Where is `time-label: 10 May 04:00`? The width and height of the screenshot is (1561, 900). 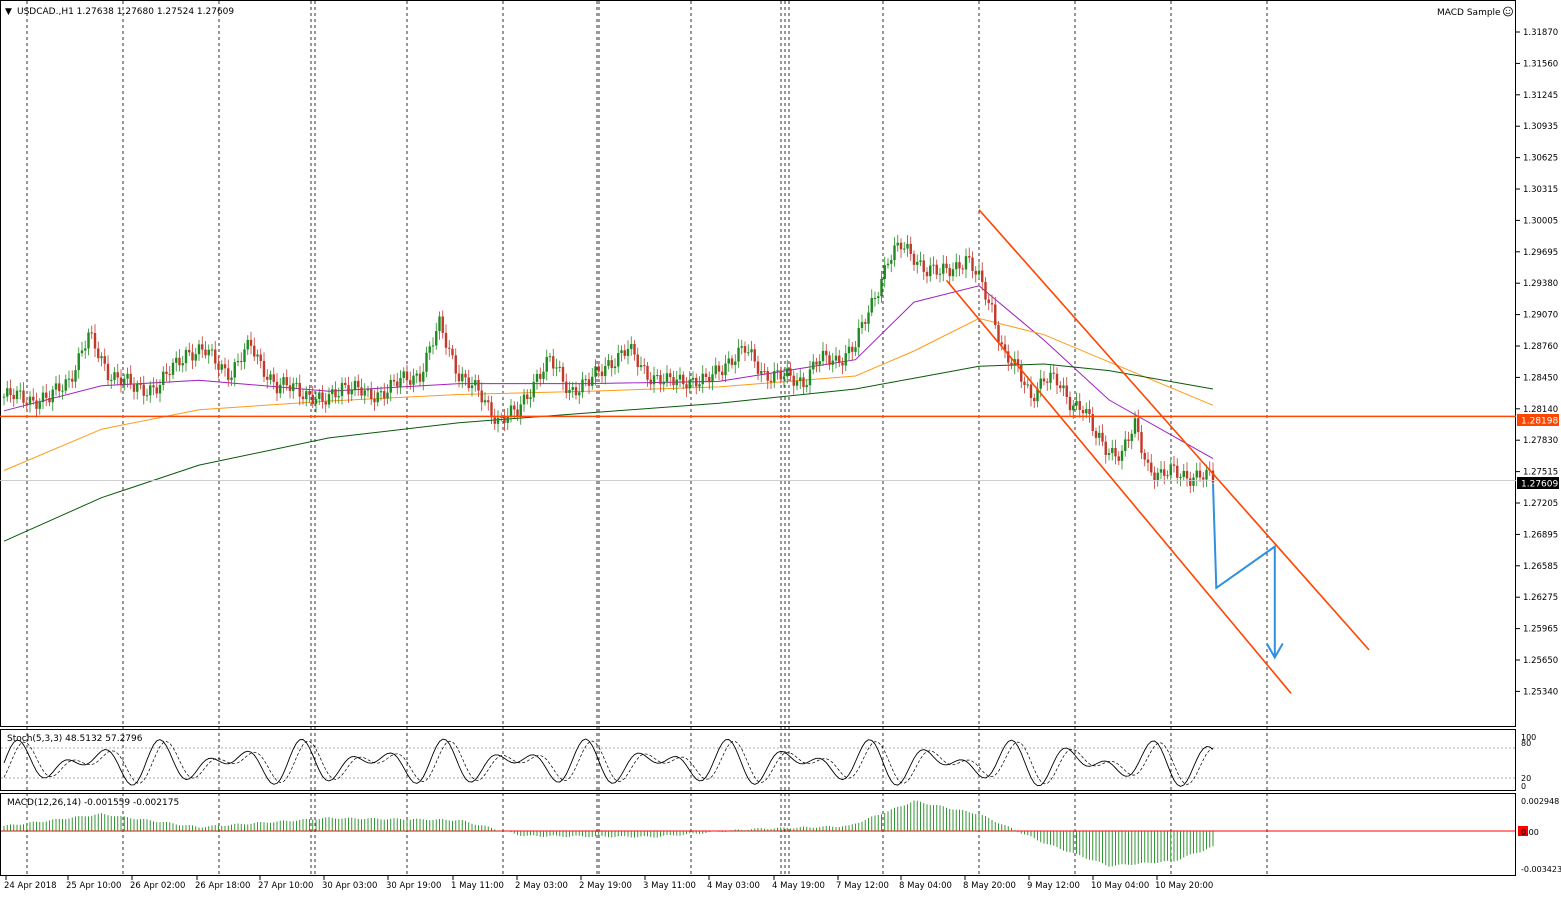 time-label: 10 May 04:00 is located at coordinates (1120, 886).